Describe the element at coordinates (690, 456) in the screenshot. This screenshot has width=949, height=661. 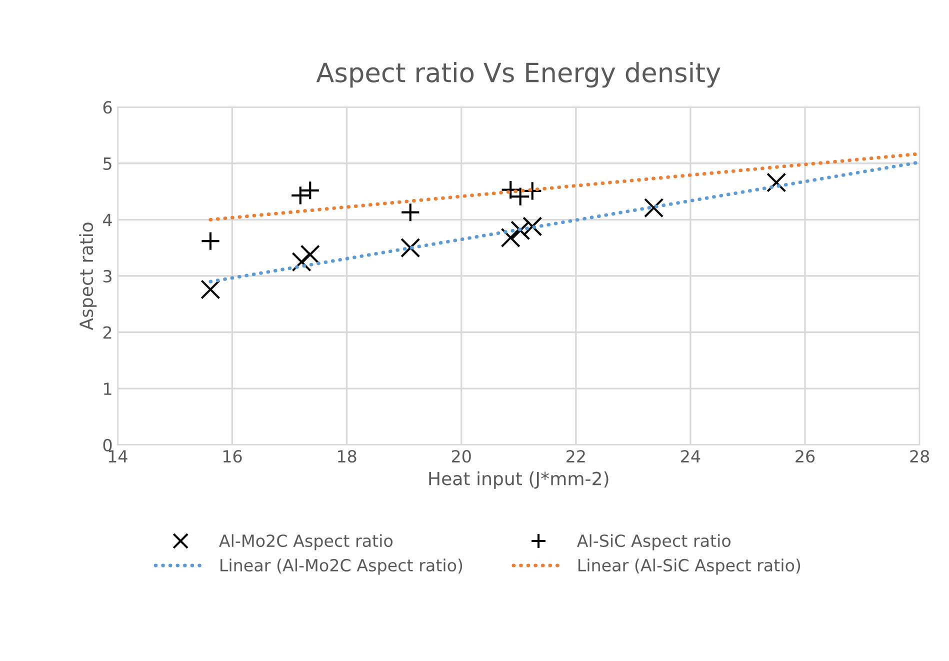
I see `x-tick-label: 24` at that location.